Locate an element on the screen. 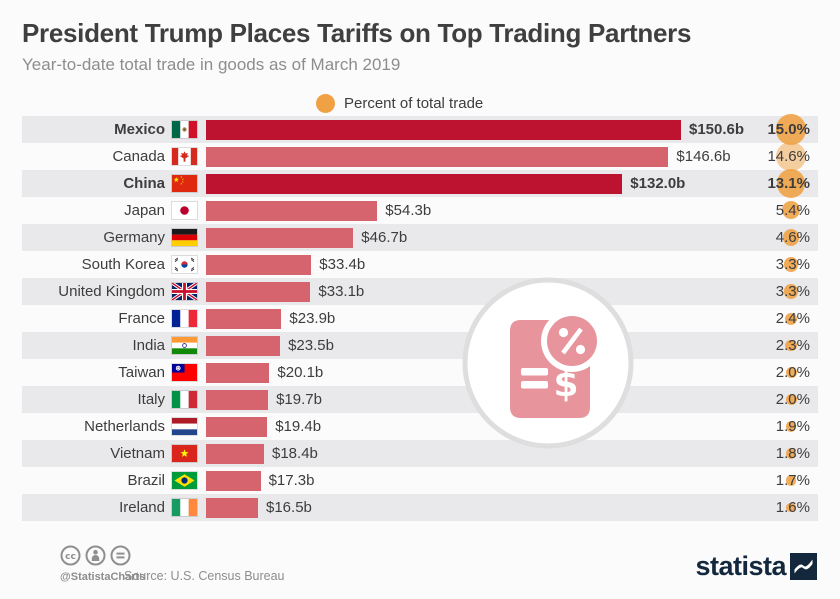 The height and width of the screenshot is (599, 840). percent-label: 1.6% is located at coordinates (792, 507).